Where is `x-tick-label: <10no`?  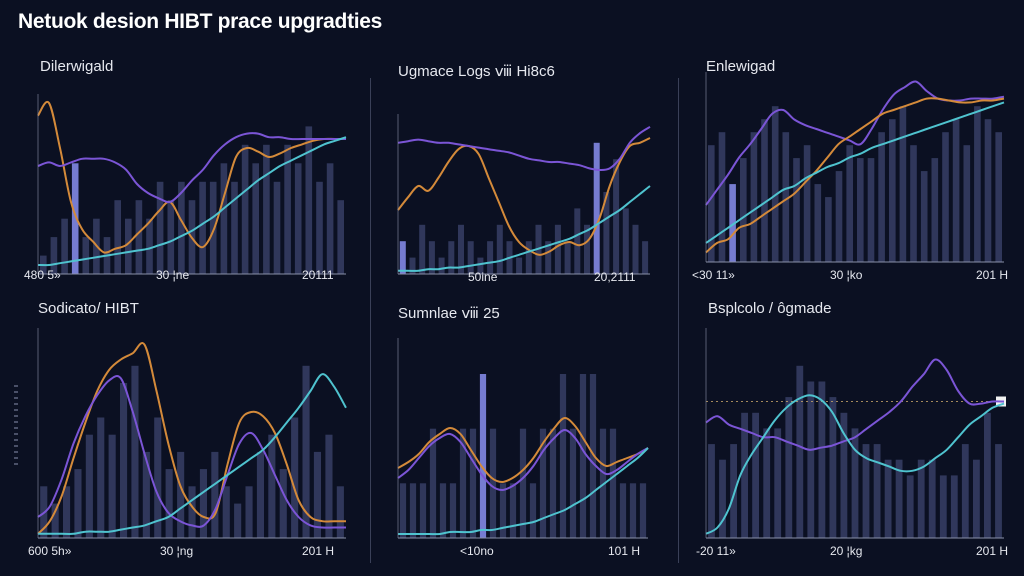 x-tick-label: <10no is located at coordinates (477, 551).